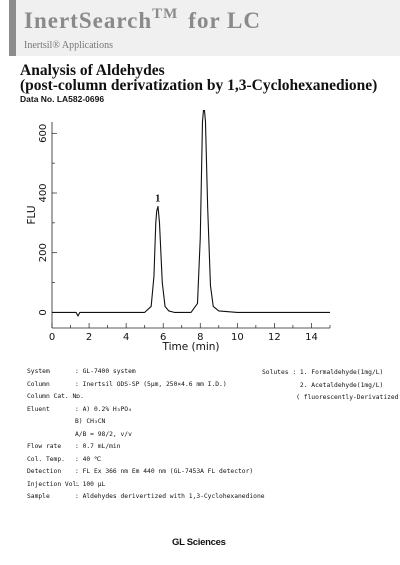  I want to click on condition-value: : Inertsil ODS-SP (5μm, 250×4.6 mm I.D.), so click(151, 384).